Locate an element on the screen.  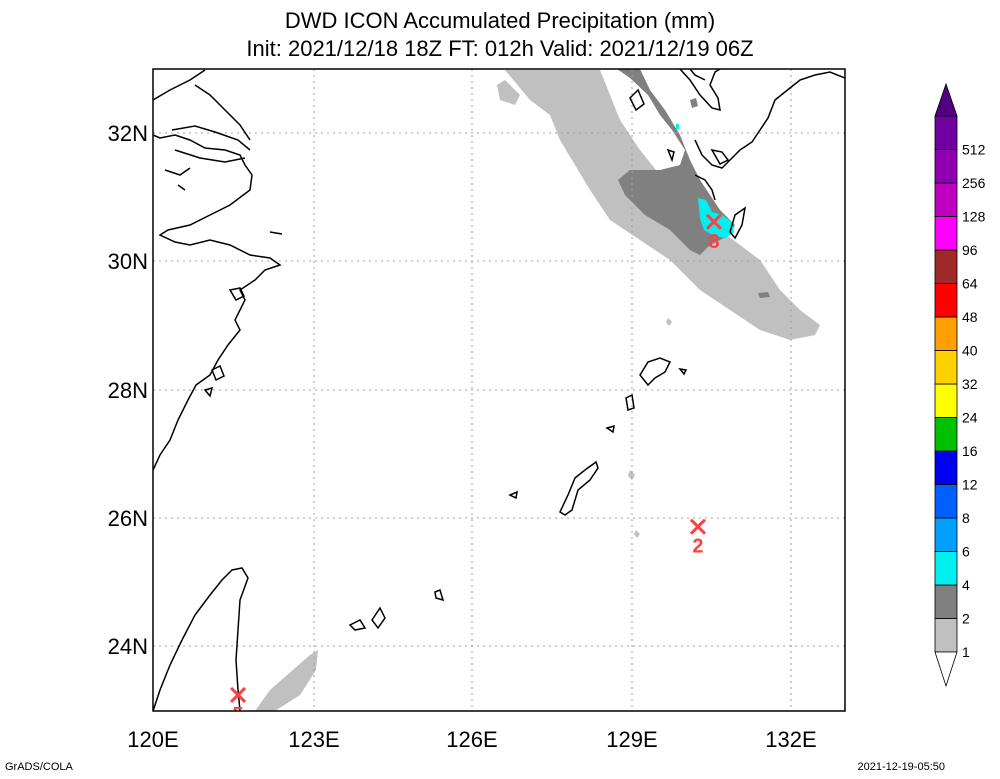
lat-tick-label: 28N is located at coordinates (128, 390).